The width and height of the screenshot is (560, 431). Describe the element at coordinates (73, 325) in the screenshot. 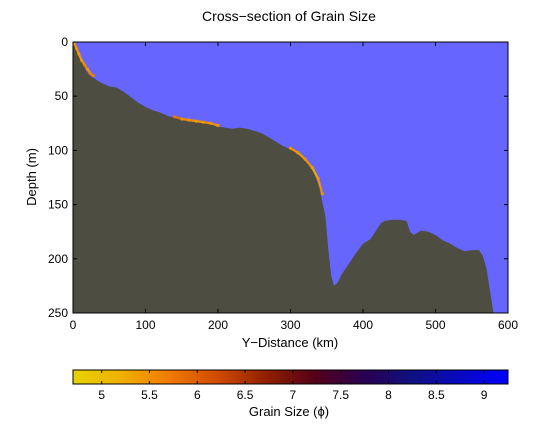

I see `x-tick-label: 0` at that location.